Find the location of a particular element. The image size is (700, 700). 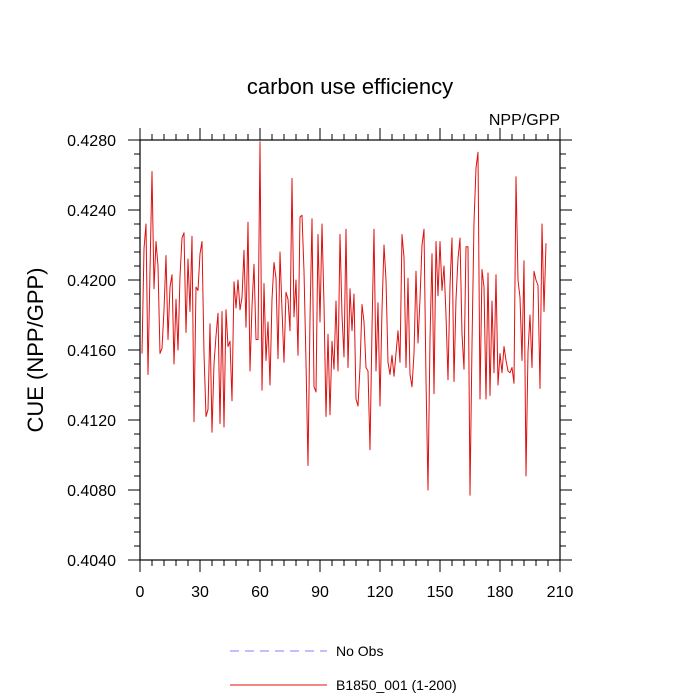

chart-title: carbon use efficiency is located at coordinates (350, 86).